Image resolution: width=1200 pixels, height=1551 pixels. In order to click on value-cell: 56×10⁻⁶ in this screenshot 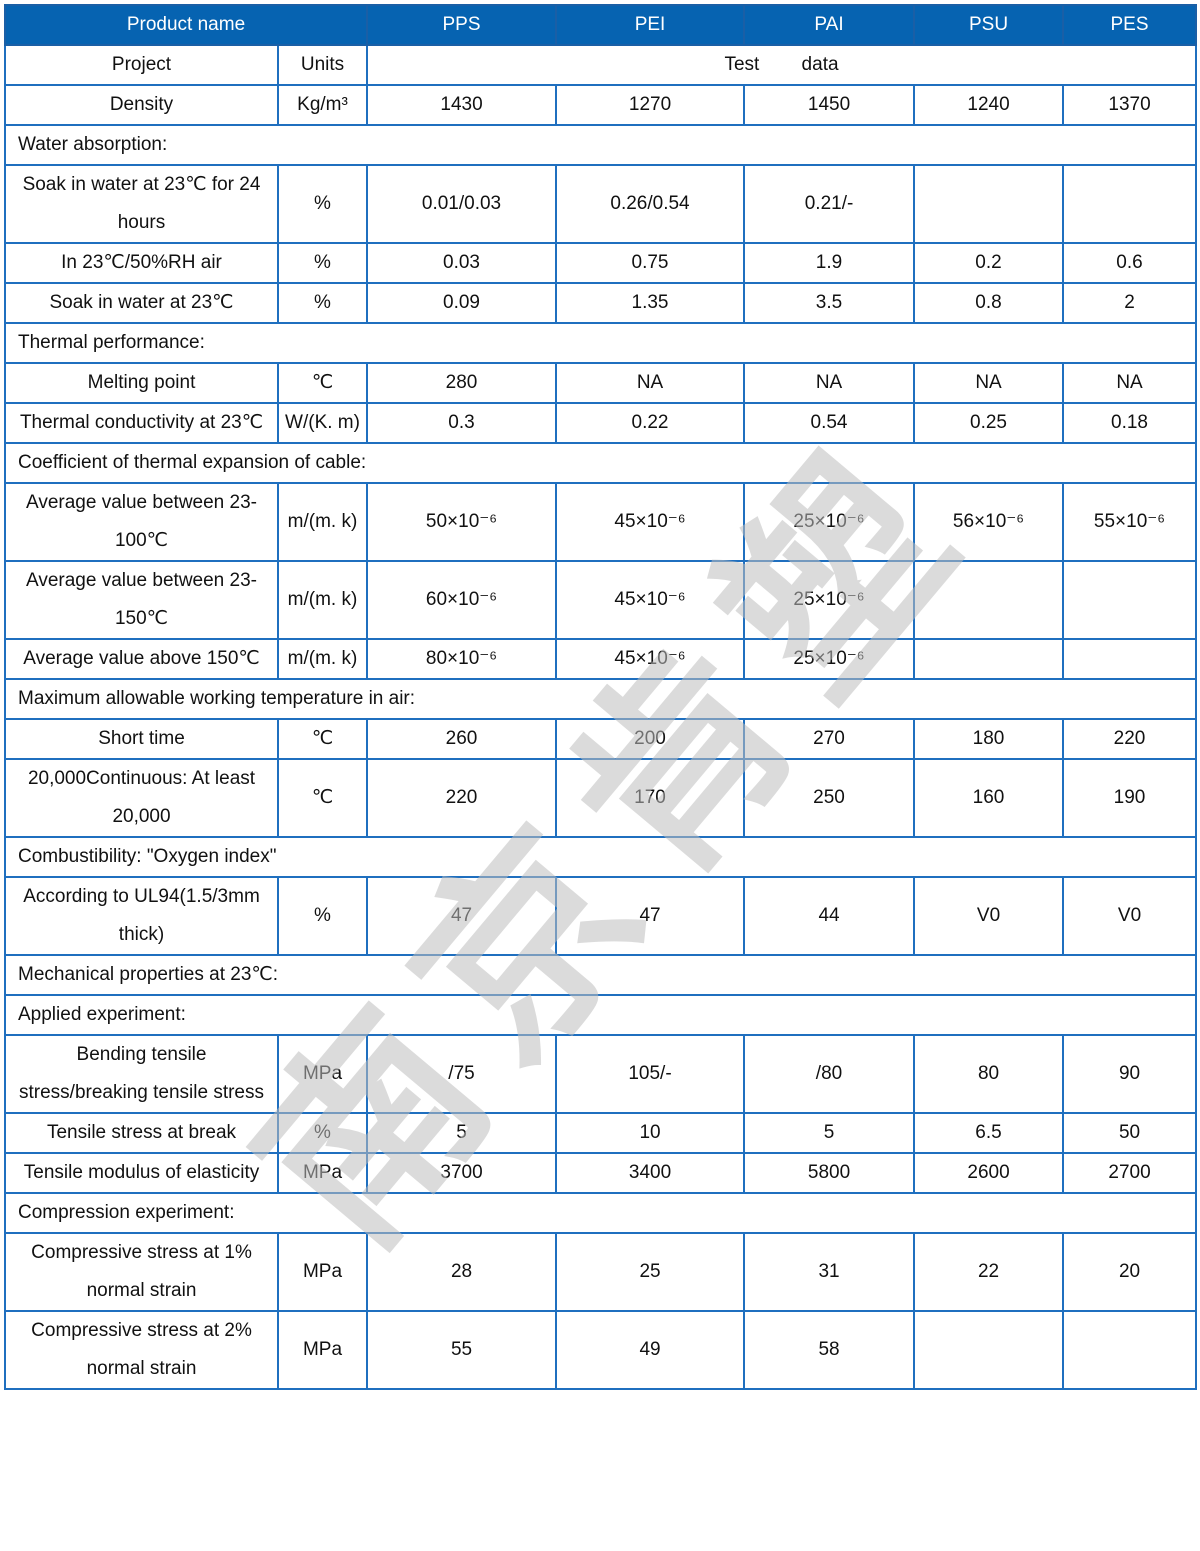, I will do `click(989, 522)`.